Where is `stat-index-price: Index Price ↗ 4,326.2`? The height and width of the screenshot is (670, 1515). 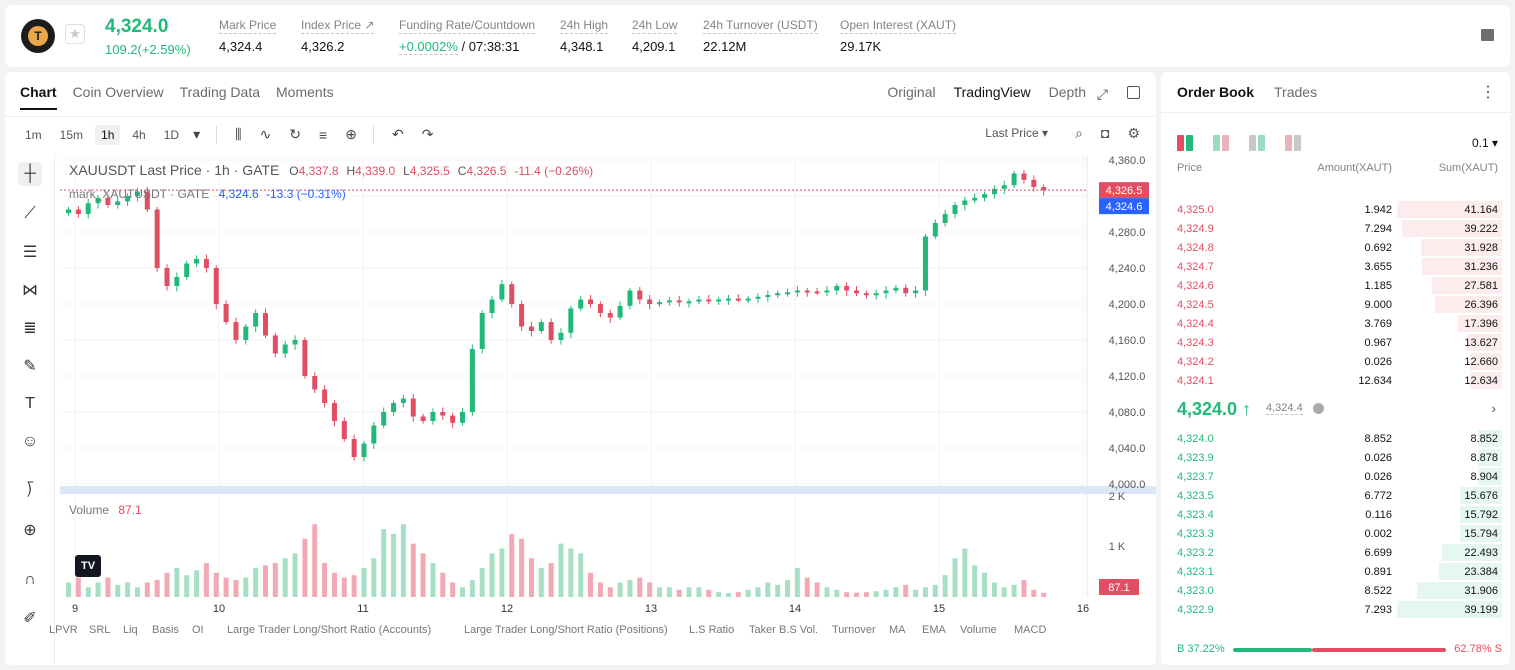 stat-index-price: Index Price ↗ 4,326.2 is located at coordinates (338, 36).